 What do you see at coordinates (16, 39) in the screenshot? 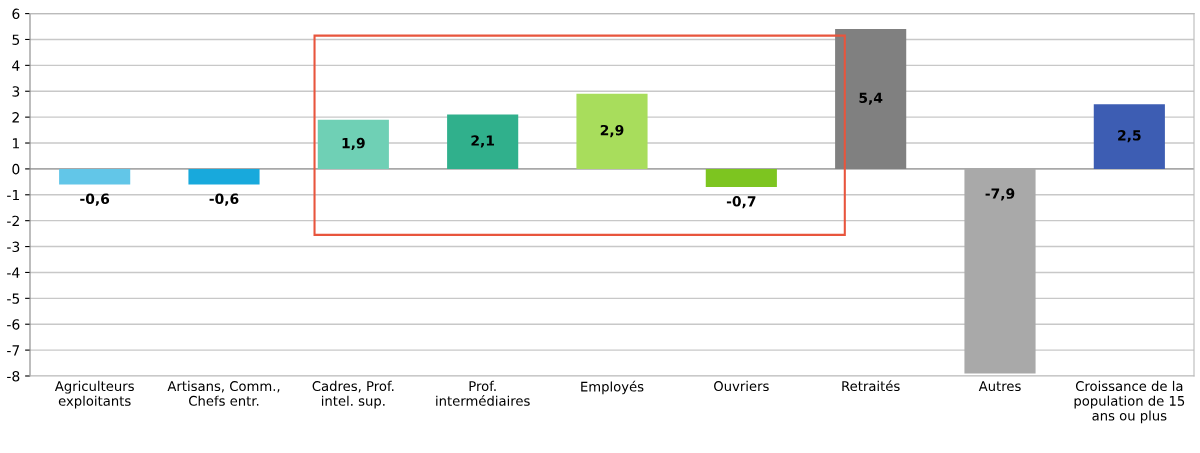
I see `y-tick-label: 5` at bounding box center [16, 39].